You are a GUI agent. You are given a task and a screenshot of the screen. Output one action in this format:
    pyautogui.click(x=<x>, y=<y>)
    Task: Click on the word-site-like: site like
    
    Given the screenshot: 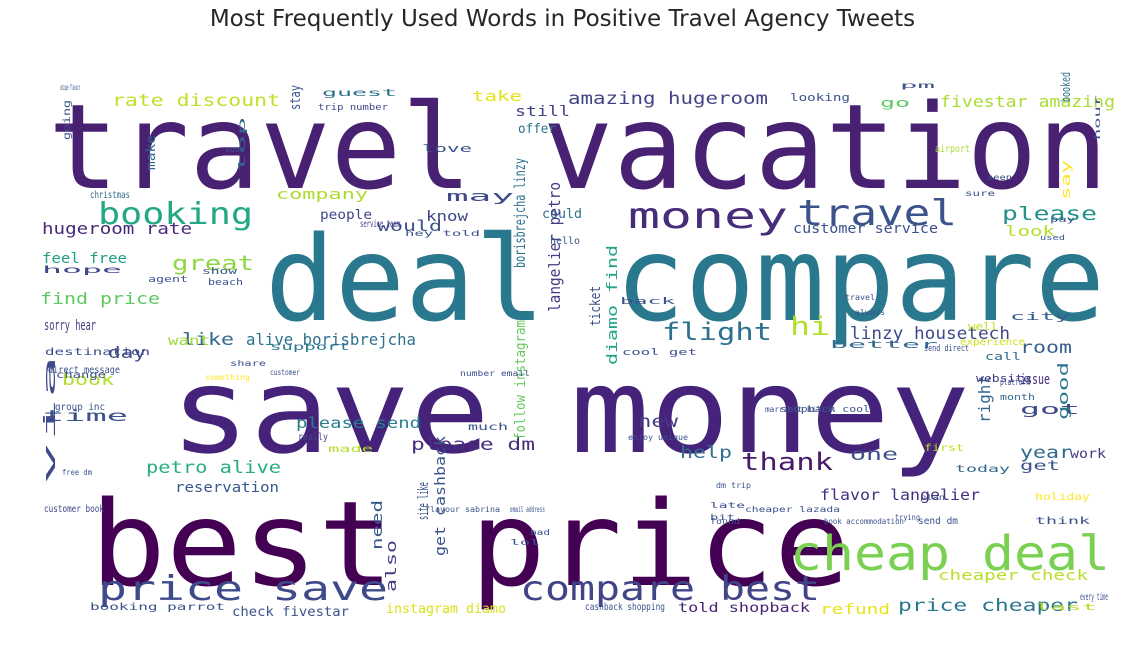 What is the action you would take?
    pyautogui.click(x=424, y=501)
    